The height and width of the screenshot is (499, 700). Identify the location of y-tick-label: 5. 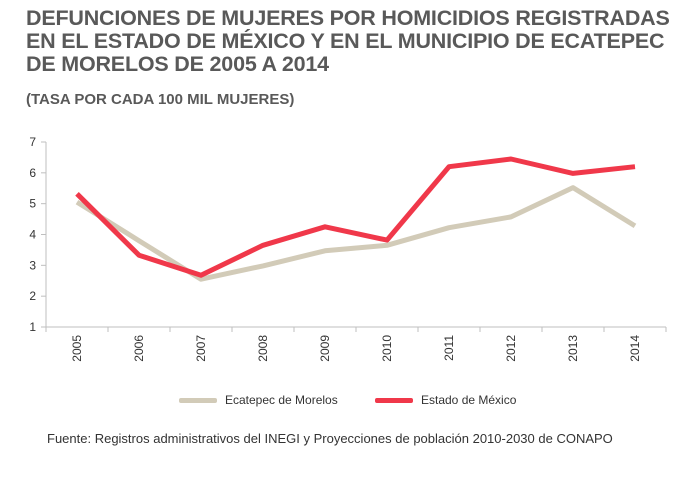
(32, 204).